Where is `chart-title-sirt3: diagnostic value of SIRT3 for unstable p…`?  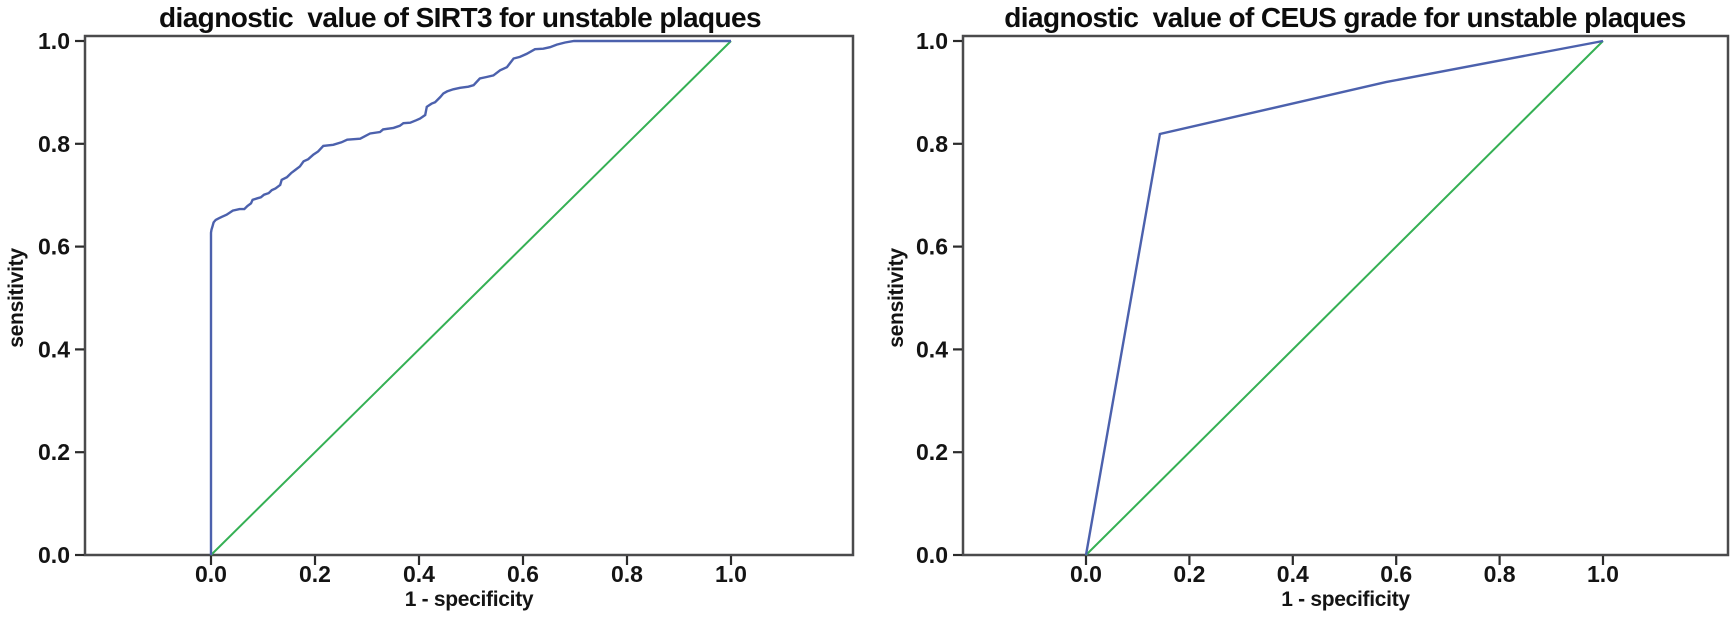 chart-title-sirt3: diagnostic value of SIRT3 for unstable p… is located at coordinates (460, 17).